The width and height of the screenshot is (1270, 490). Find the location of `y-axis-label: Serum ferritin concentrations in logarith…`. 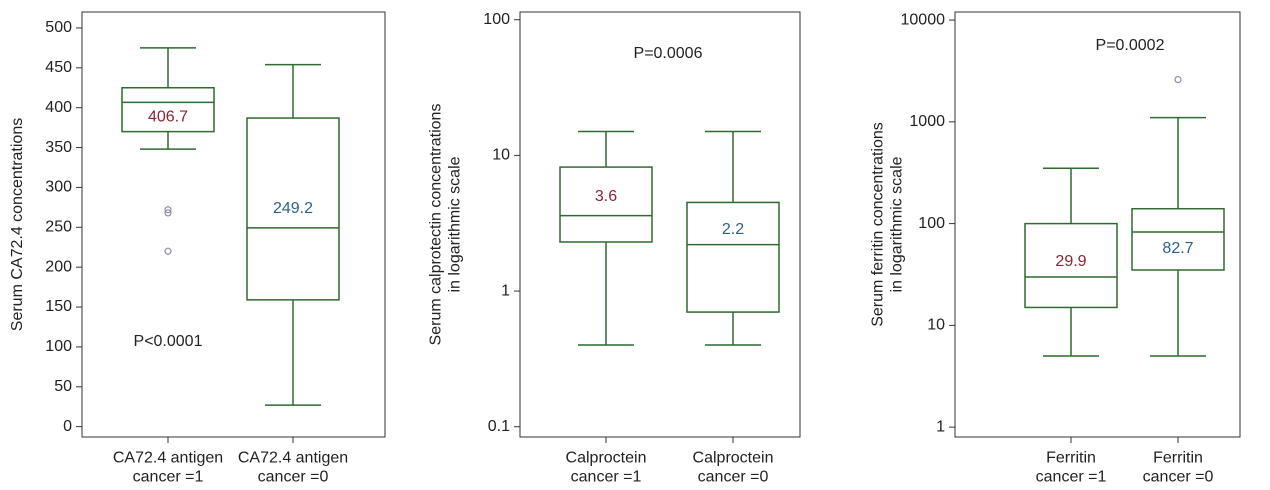

y-axis-label: Serum ferritin concentrations in logarith… is located at coordinates (888, 224).